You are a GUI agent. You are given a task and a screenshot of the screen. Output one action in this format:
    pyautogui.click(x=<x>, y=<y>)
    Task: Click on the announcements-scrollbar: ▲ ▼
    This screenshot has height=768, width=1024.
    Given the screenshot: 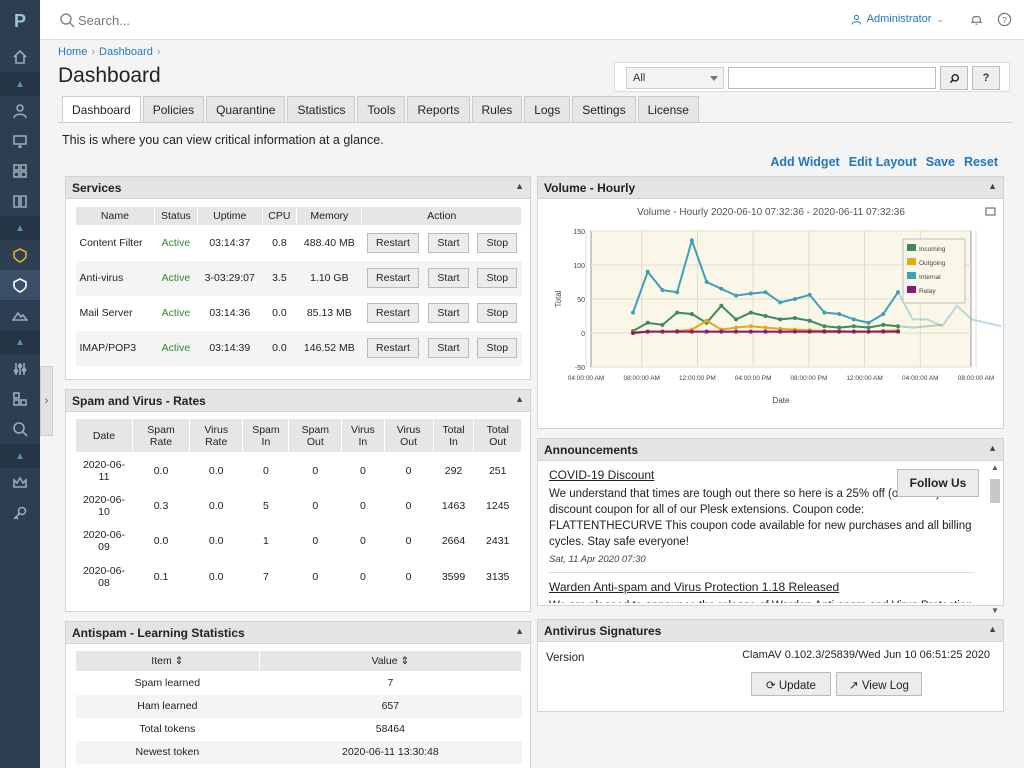 What is the action you would take?
    pyautogui.click(x=995, y=540)
    